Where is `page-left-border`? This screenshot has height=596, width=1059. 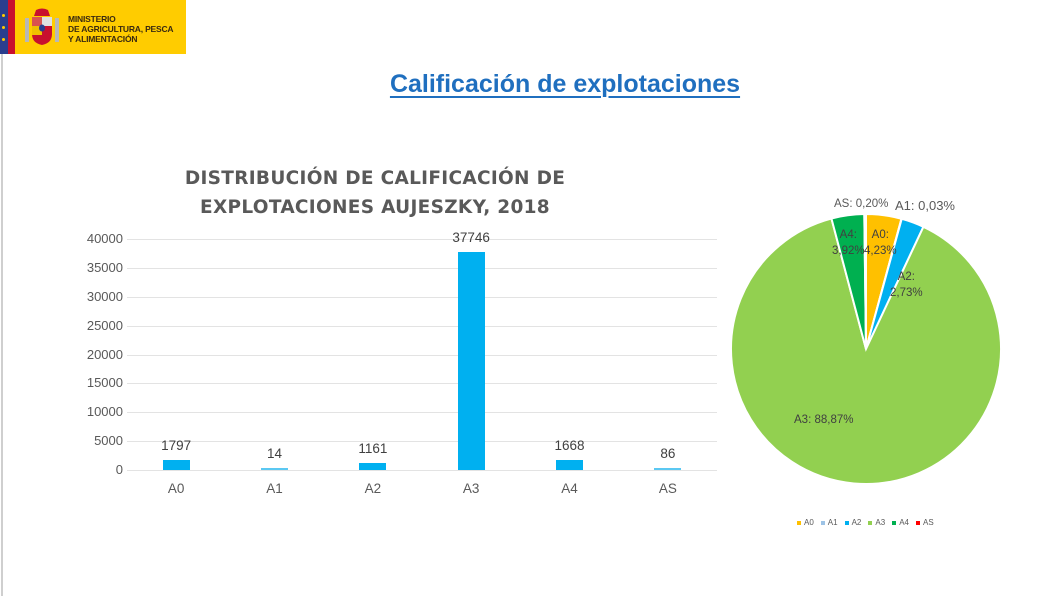
page-left-border is located at coordinates (2, 325).